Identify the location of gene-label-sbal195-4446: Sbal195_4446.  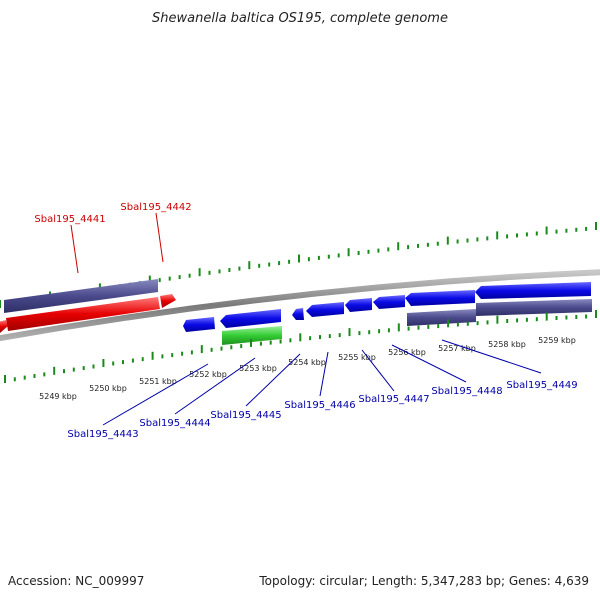
(319, 405).